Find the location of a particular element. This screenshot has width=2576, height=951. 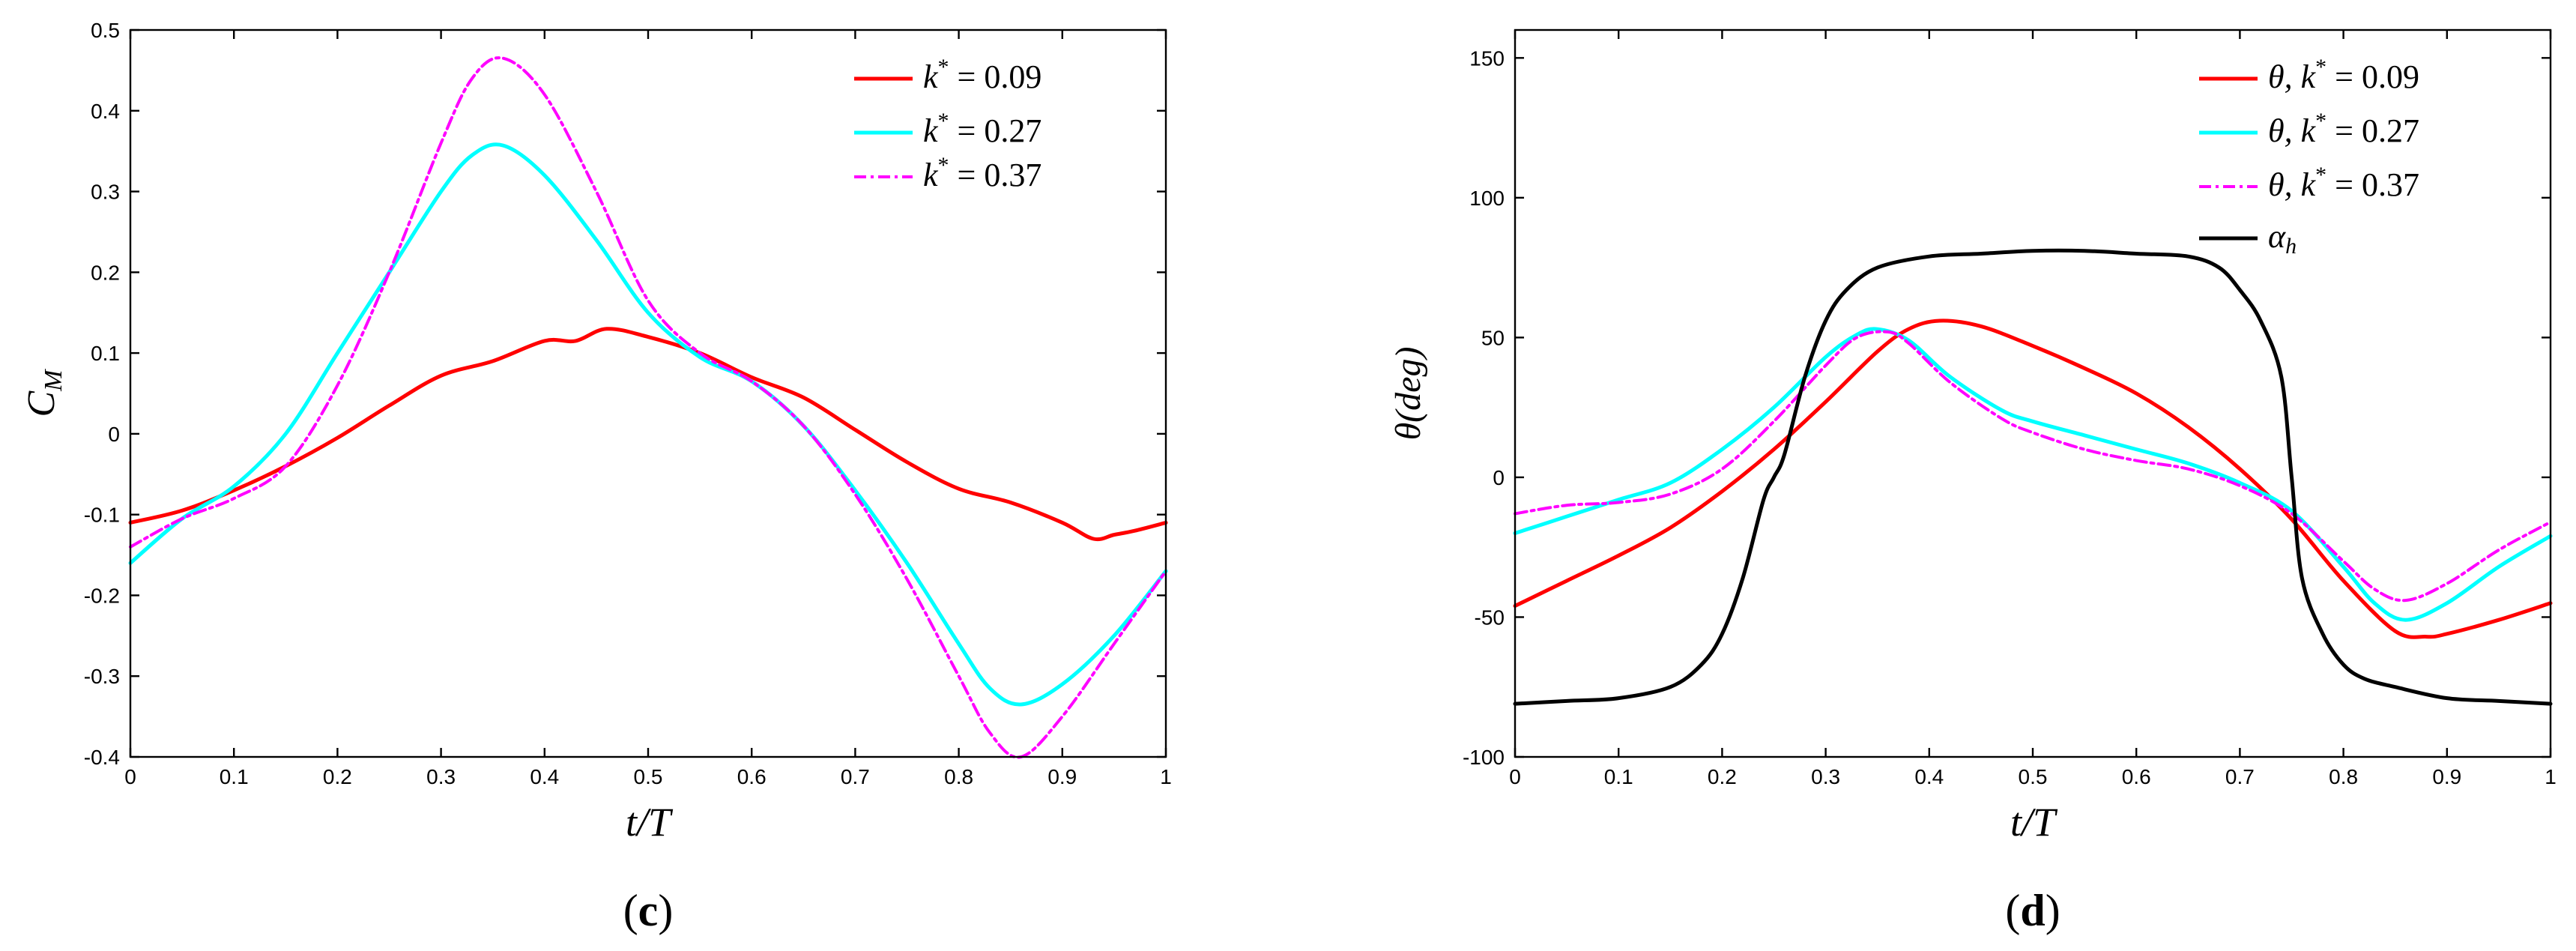

y-tick-label: -0.4 is located at coordinates (102, 757).